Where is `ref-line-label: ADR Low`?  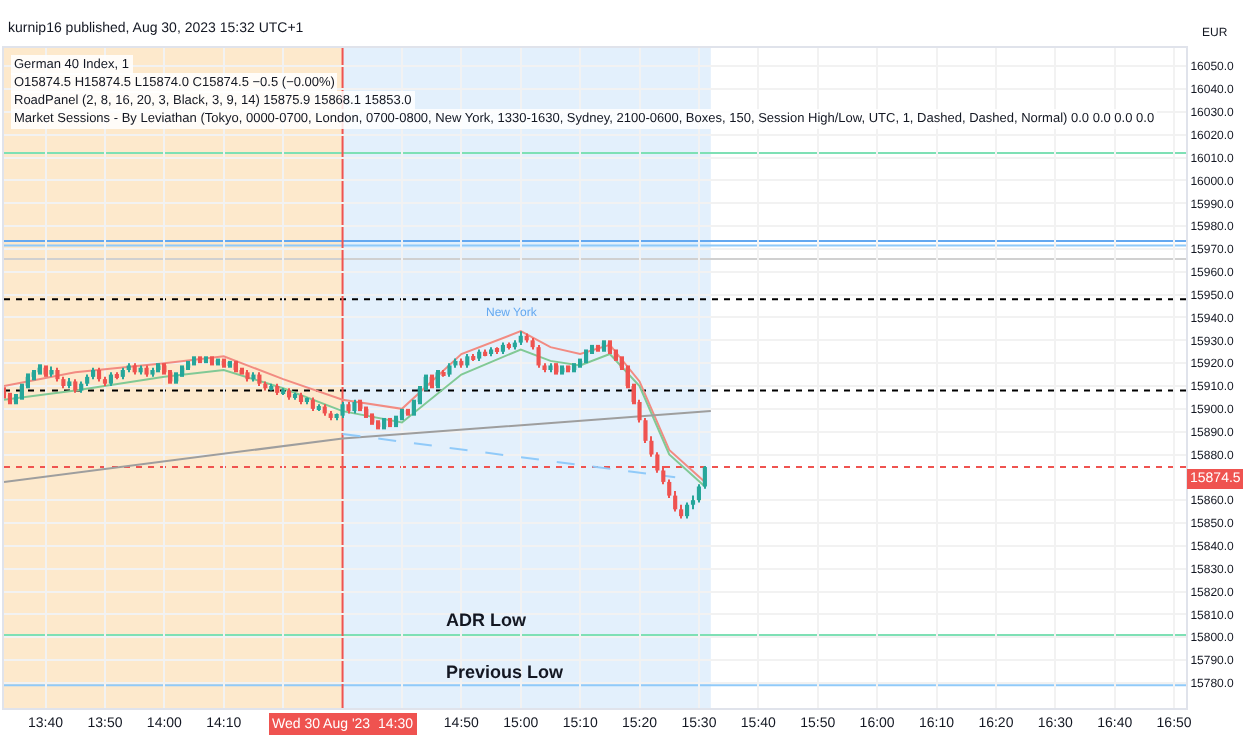
ref-line-label: ADR Low is located at coordinates (487, 620).